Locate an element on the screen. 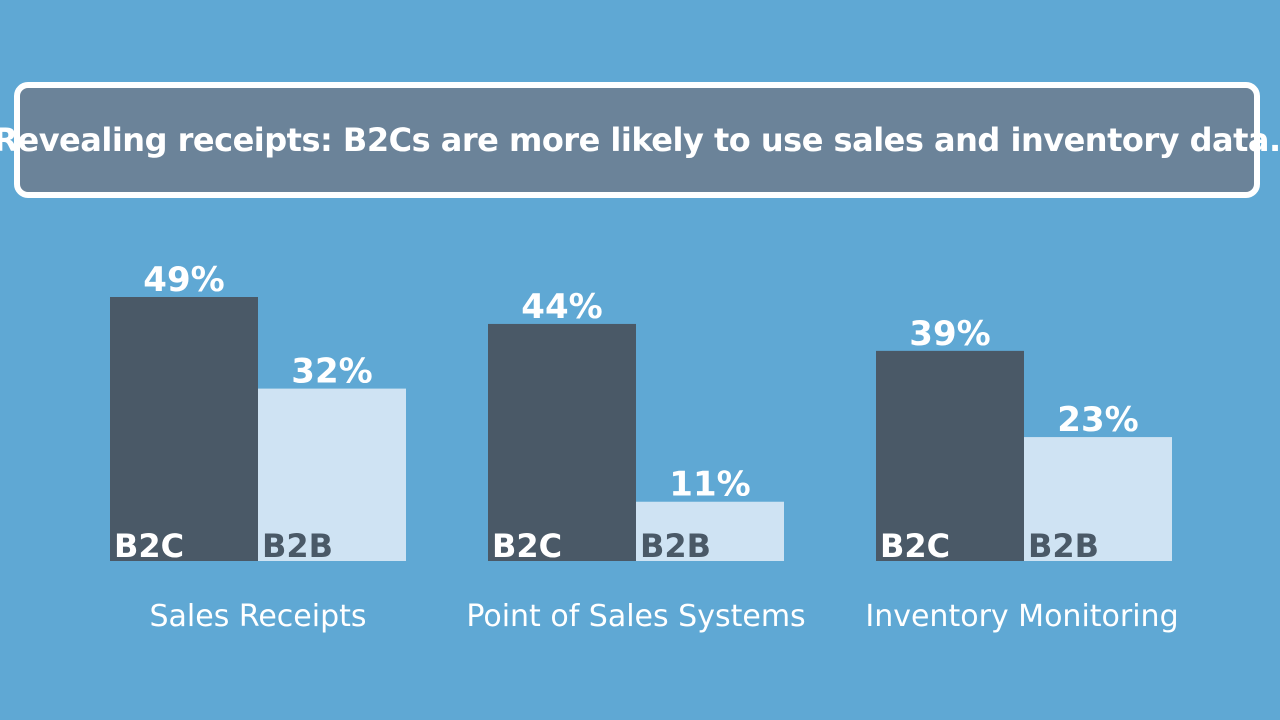 This screenshot has width=1280, height=720. series-label-b2c-2: B2C is located at coordinates (527, 546).